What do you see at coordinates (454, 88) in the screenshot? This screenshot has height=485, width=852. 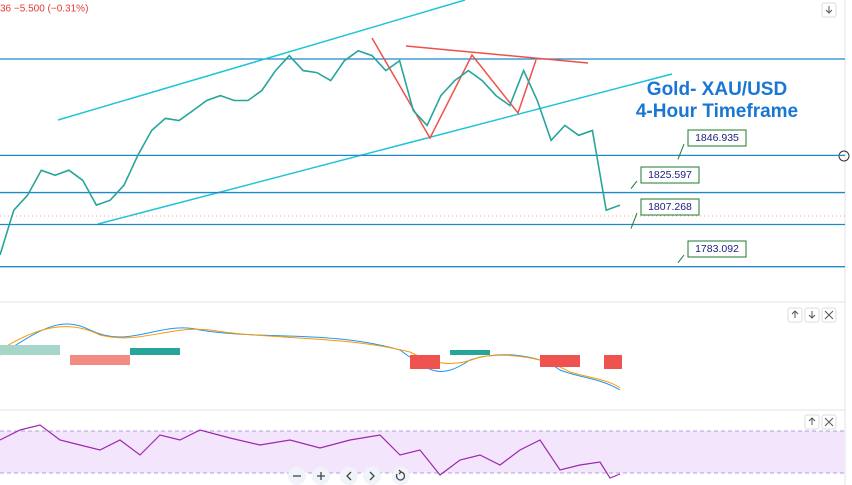 I see `pattern-zigzag` at bounding box center [454, 88].